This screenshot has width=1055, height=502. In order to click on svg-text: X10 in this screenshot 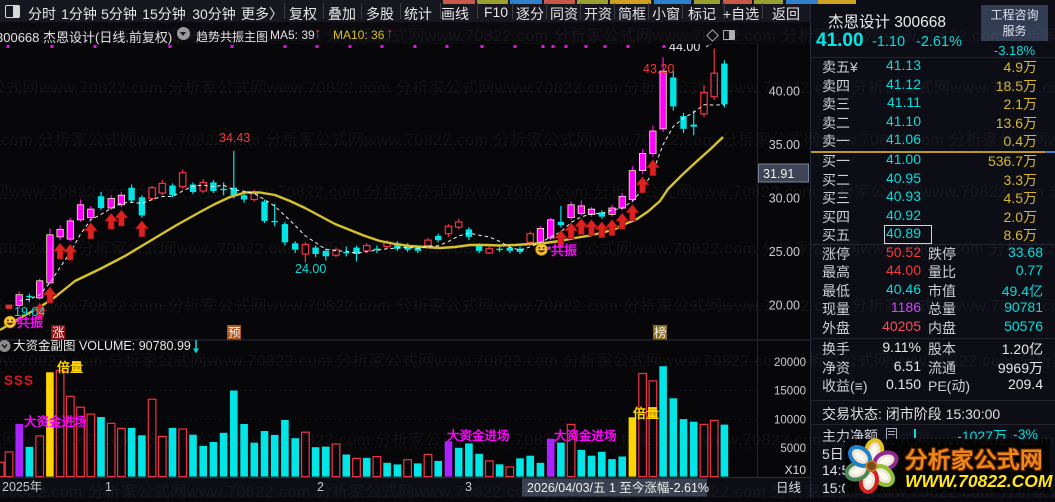, I will do `click(796, 470)`.